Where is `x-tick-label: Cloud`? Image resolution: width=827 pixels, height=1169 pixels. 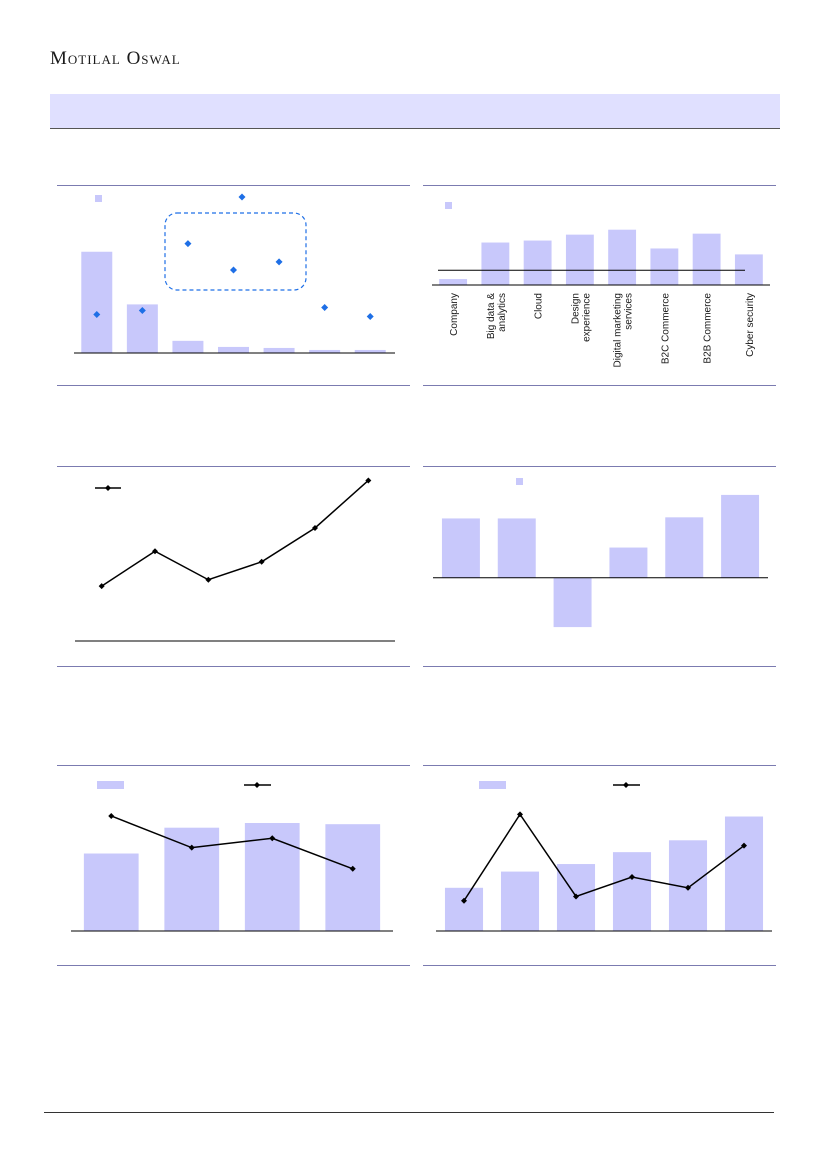
x-tick-label: Cloud is located at coordinates (539, 306).